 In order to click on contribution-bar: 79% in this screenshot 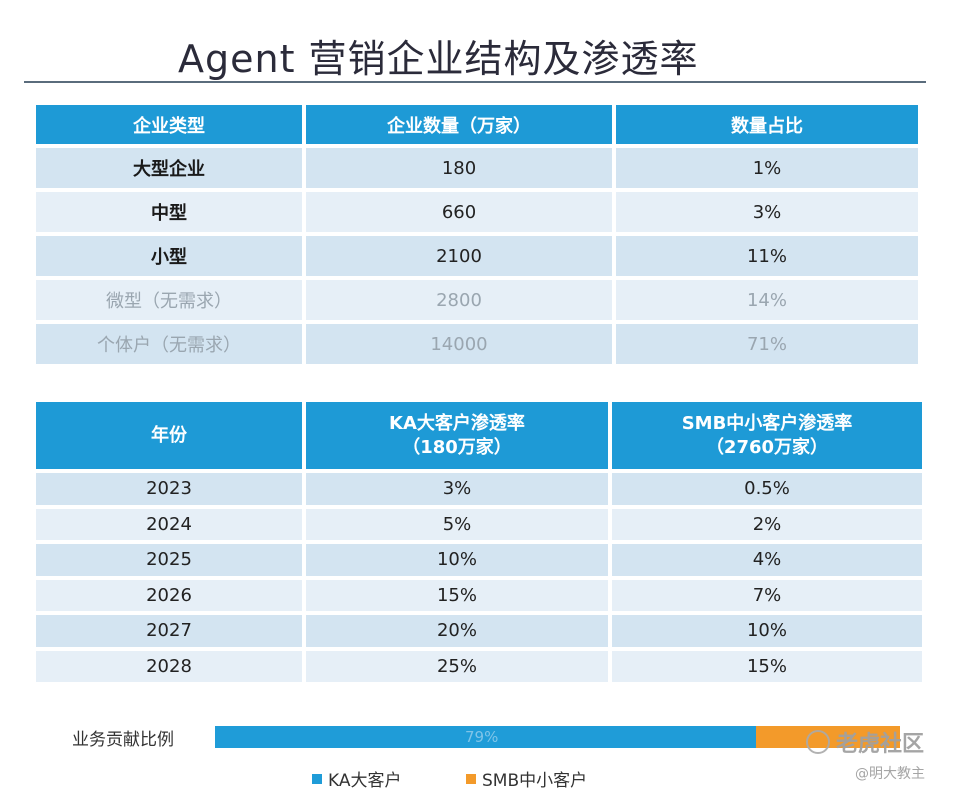, I will do `click(557, 737)`.